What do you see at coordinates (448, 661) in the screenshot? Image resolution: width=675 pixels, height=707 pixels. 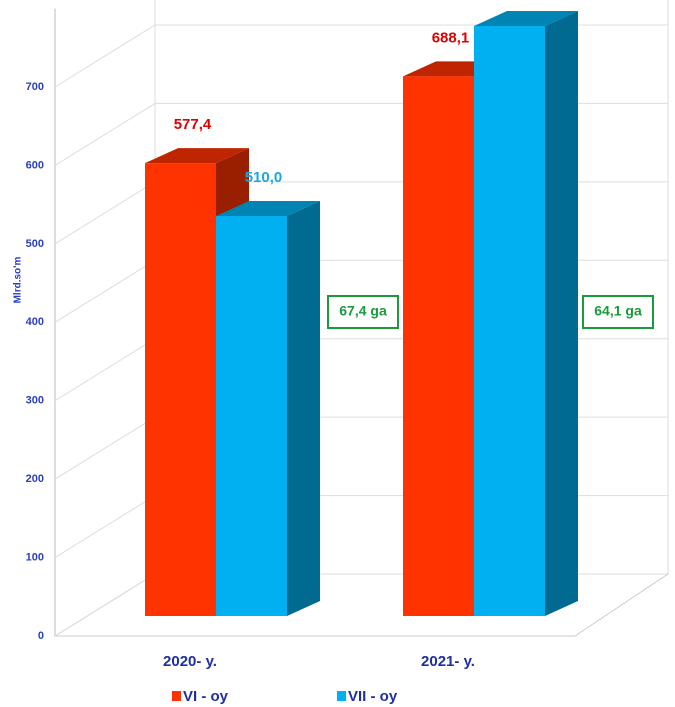 I see `x-tick-label: 2021- y.` at bounding box center [448, 661].